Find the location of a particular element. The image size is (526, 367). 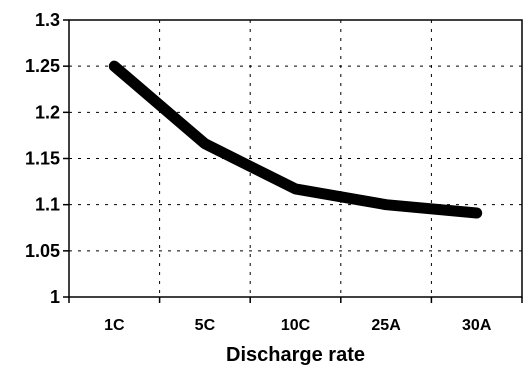

y-tick-label: 1.05 is located at coordinates (42, 251).